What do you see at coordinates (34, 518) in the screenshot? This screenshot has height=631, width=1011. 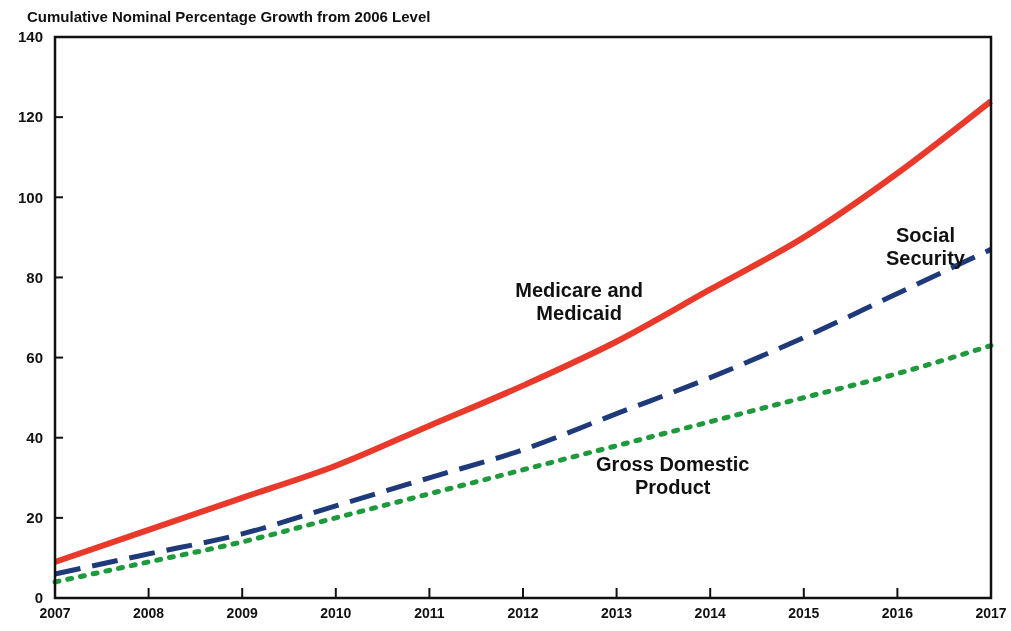 I see `y-tick-label: 20` at bounding box center [34, 518].